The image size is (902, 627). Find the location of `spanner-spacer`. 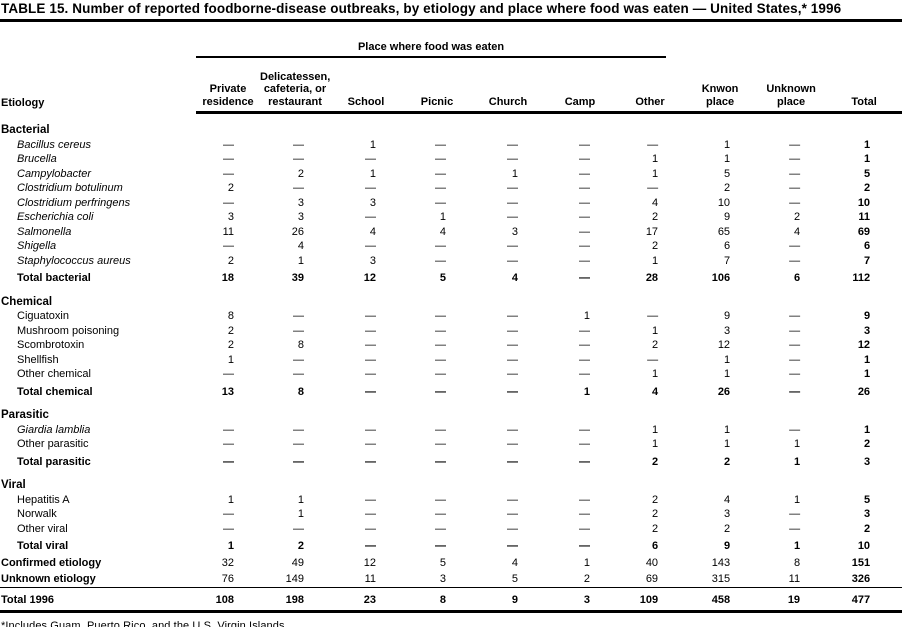

spanner-spacer is located at coordinates (793, 46).